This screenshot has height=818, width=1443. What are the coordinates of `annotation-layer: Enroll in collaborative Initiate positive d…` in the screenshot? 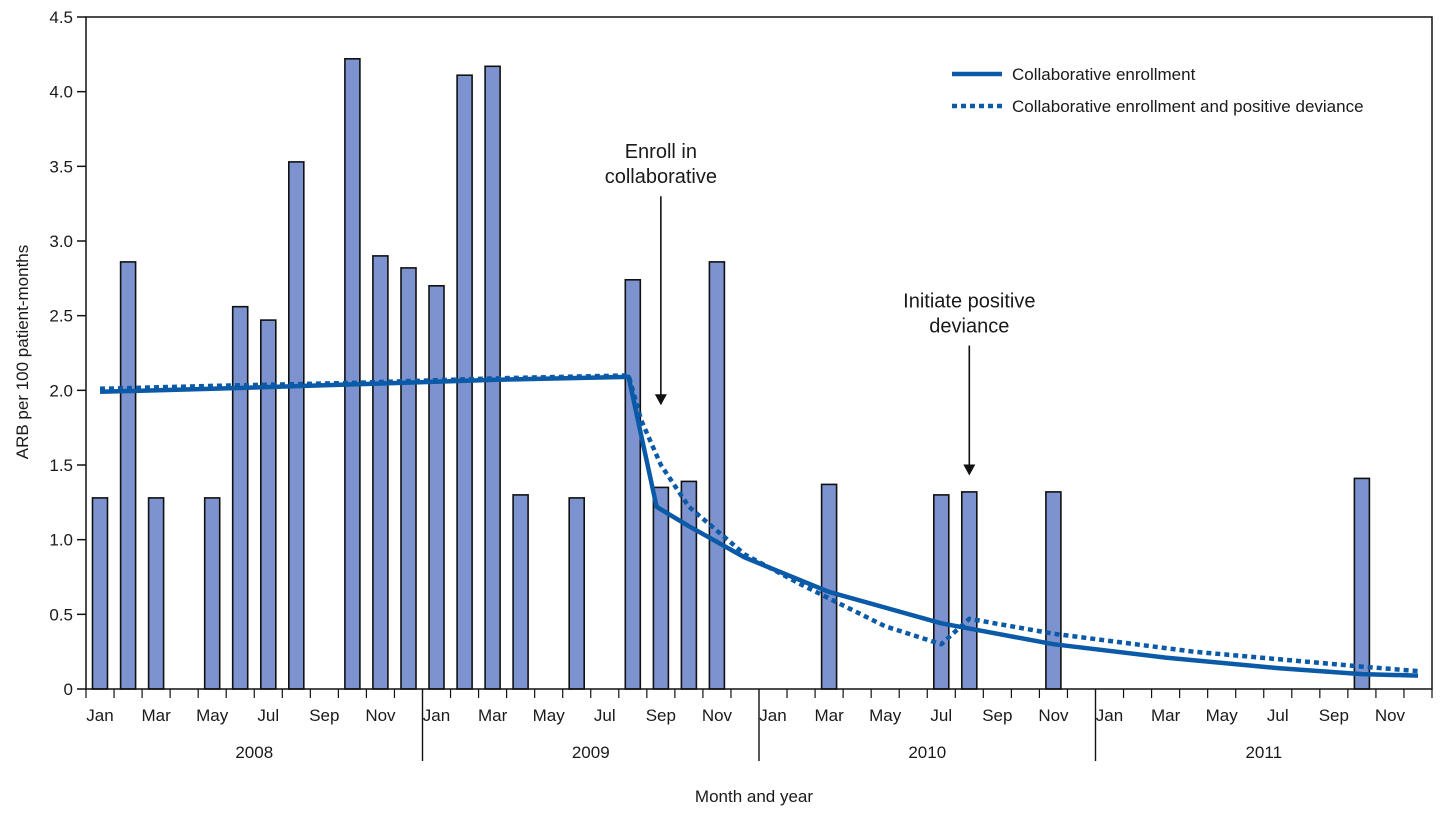 It's located at (820, 308).